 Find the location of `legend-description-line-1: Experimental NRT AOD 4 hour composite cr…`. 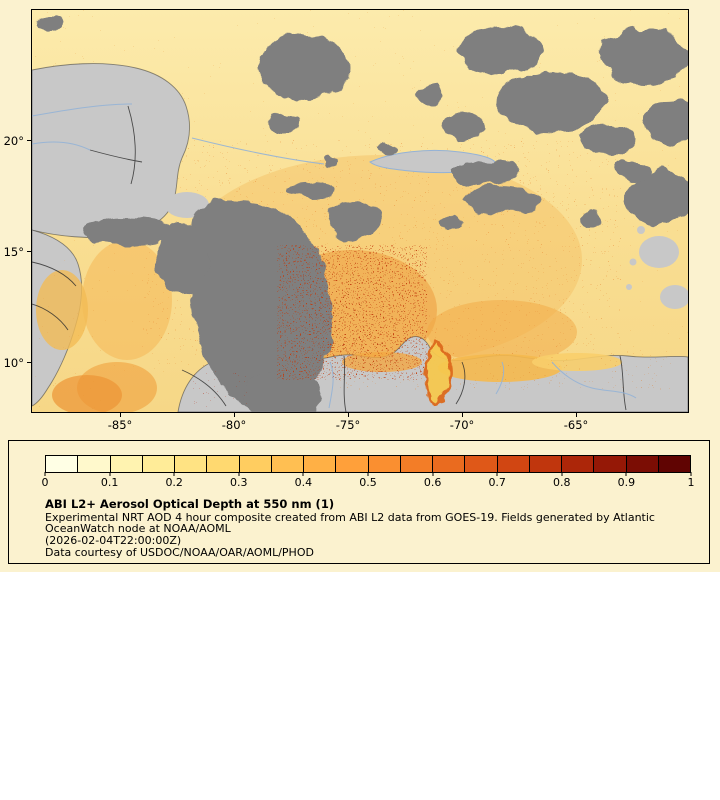

legend-description-line-1: Experimental NRT AOD 4 hour composite cr… is located at coordinates (350, 517).